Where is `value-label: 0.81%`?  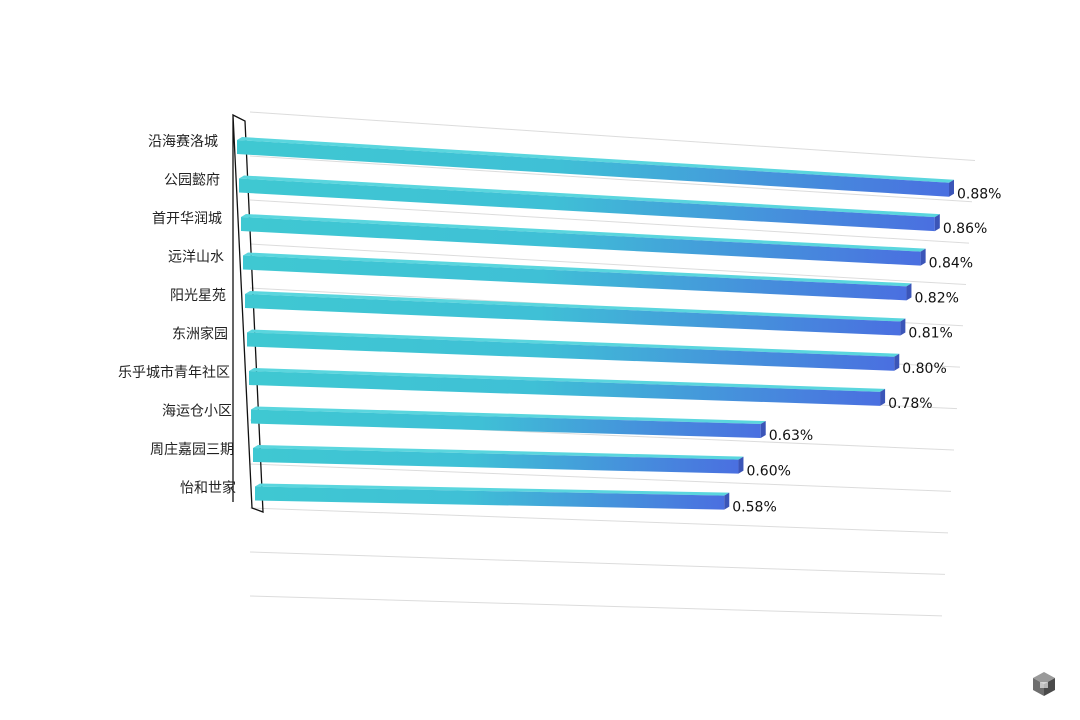
value-label: 0.81% is located at coordinates (930, 334).